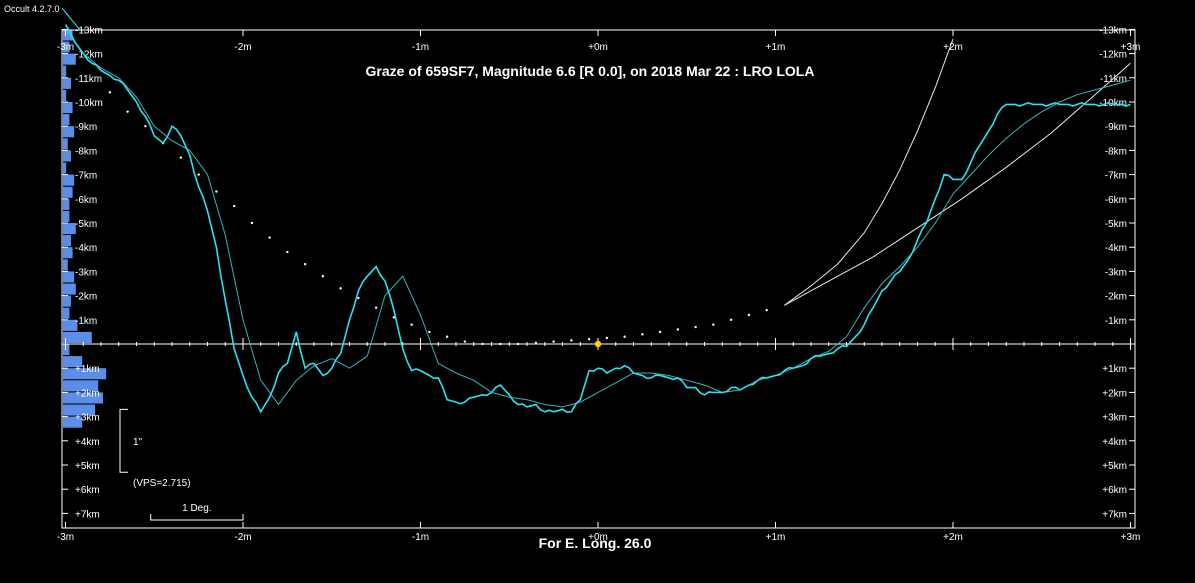 The width and height of the screenshot is (1195, 583). Describe the element at coordinates (1116, 224) in the screenshot. I see `y-tick-label-right: -5km` at that location.